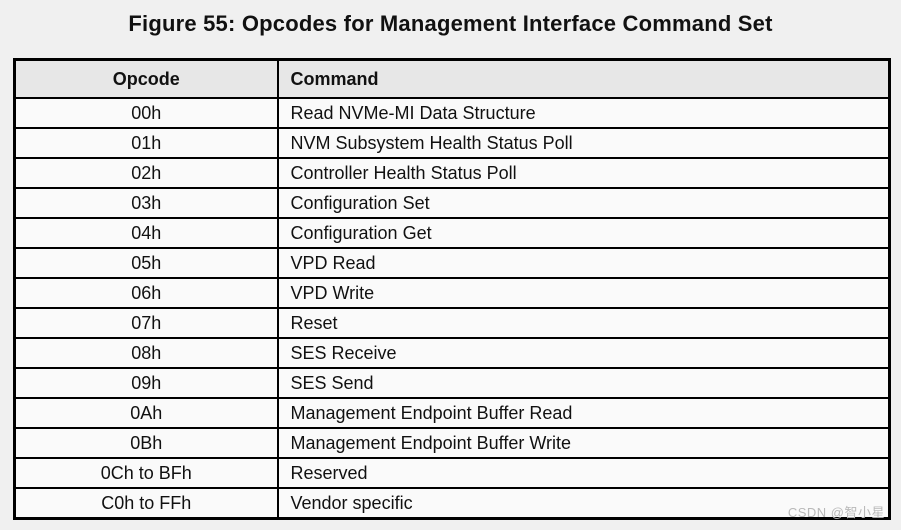 The height and width of the screenshot is (530, 901). I want to click on table-row: 00h Read NVMe-MI Data Structure, so click(452, 113).